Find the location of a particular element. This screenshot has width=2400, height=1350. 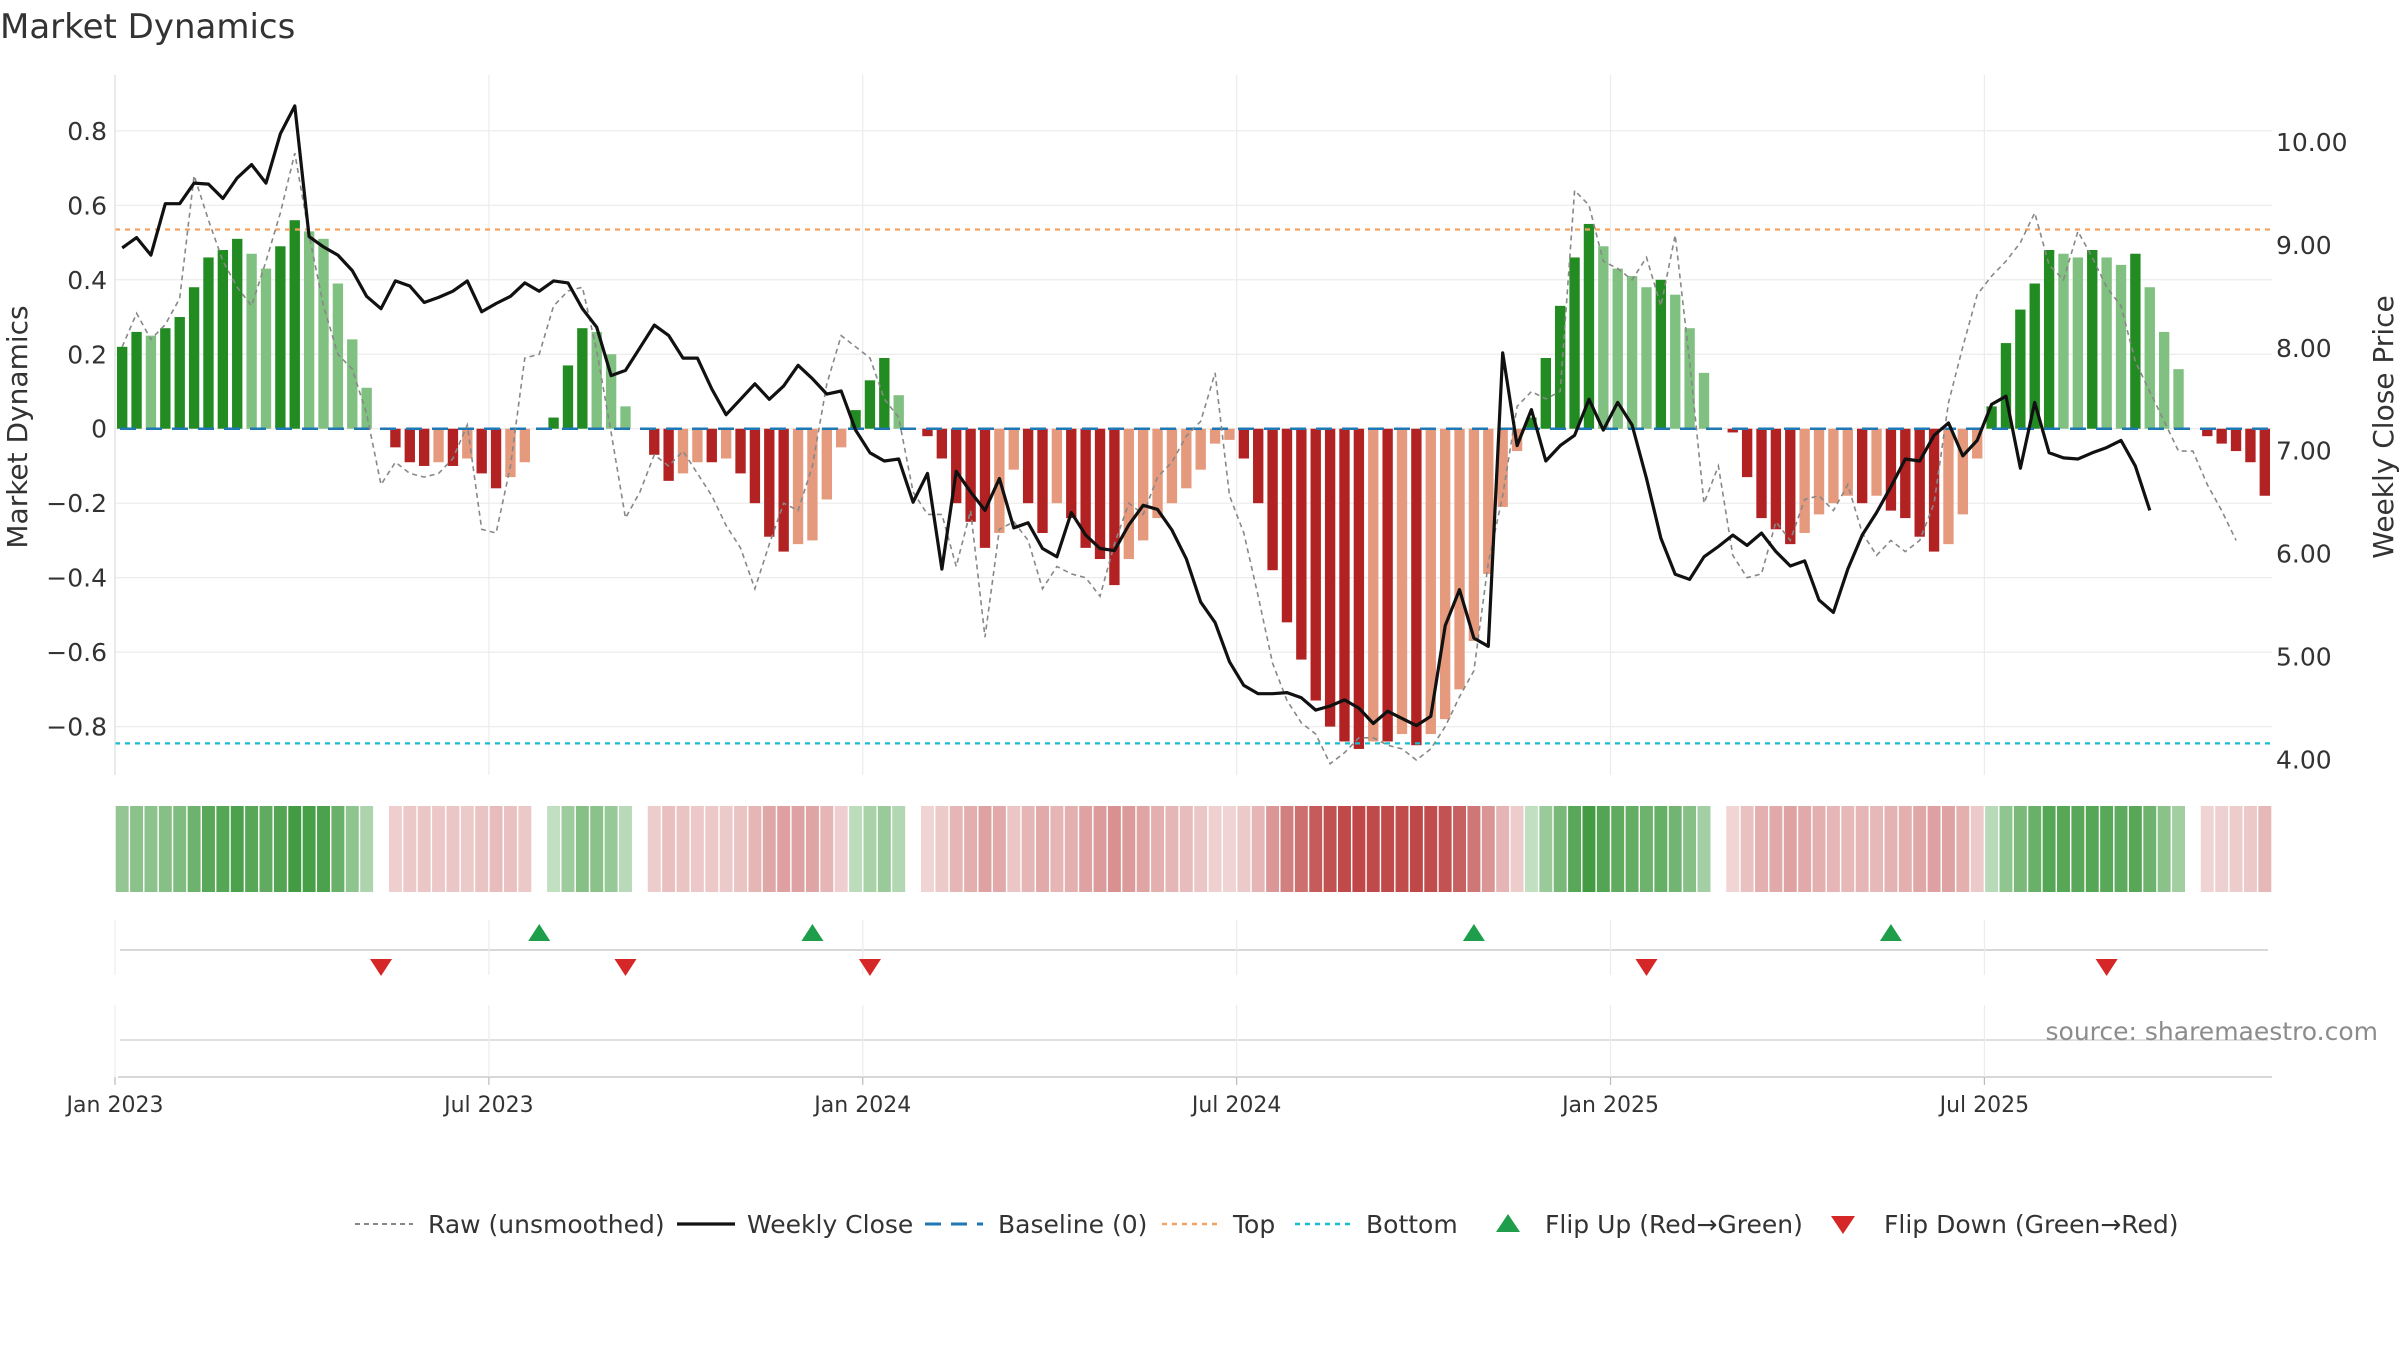

legend-label: Bottom is located at coordinates (1412, 1224).